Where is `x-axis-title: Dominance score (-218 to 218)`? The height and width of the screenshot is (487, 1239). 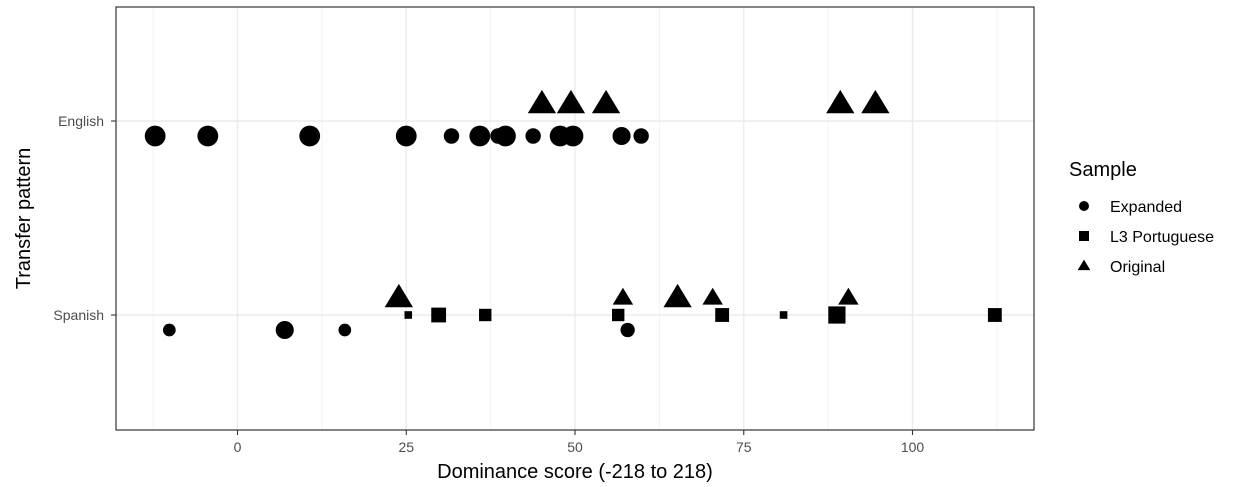 x-axis-title: Dominance score (-218 to 218) is located at coordinates (575, 472).